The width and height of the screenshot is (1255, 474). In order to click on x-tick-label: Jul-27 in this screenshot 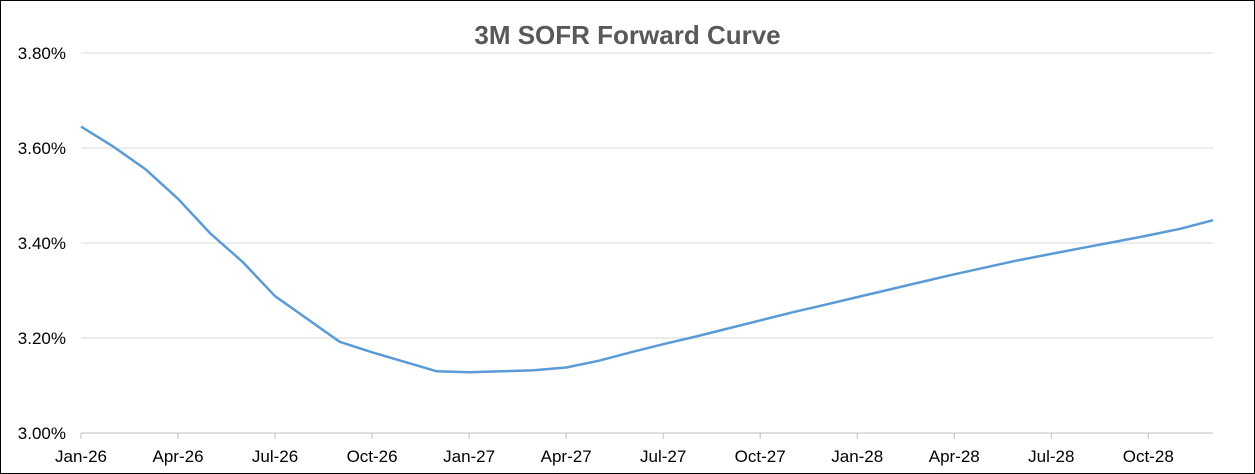, I will do `click(663, 456)`.